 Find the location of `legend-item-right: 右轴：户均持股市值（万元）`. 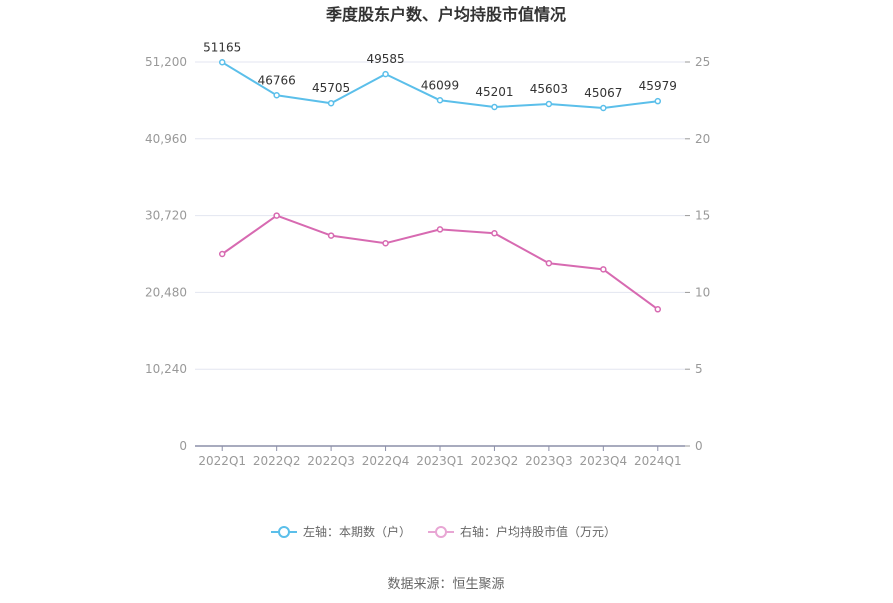

legend-item-right: 右轴：户均持股市值（万元） is located at coordinates (522, 531).